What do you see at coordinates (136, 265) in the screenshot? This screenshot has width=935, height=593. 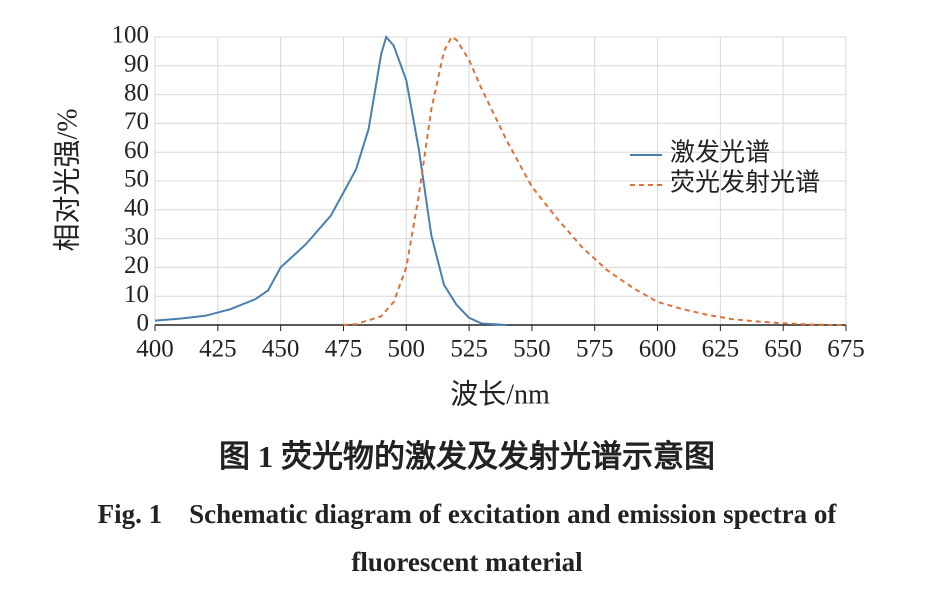 I see `y-tick-label: 20` at bounding box center [136, 265].